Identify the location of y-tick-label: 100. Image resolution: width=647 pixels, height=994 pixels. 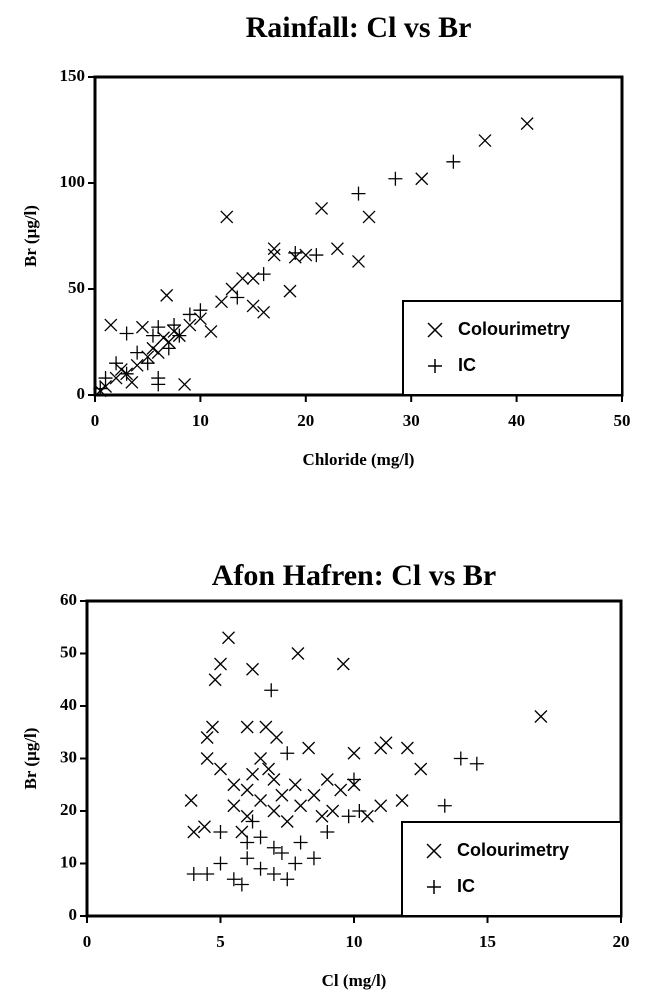
(73, 181).